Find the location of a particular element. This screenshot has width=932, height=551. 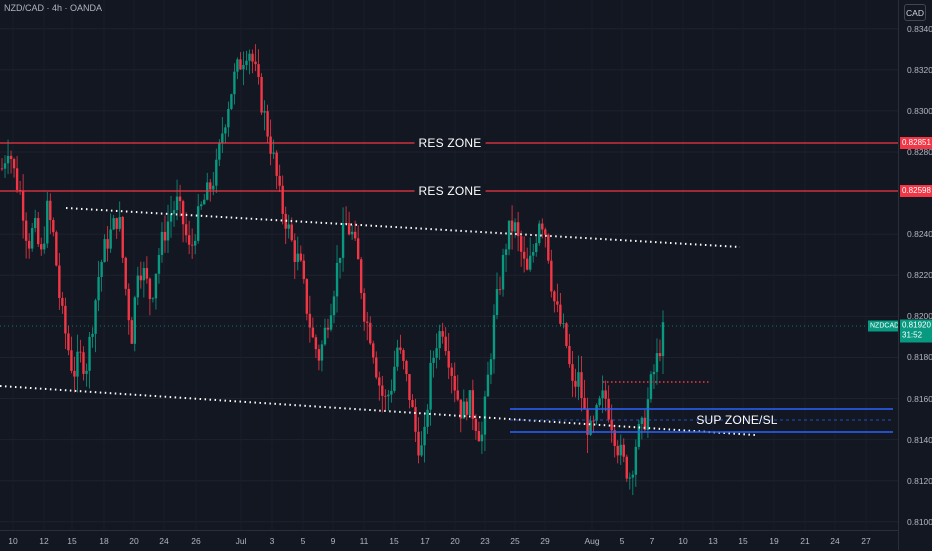

lower-trendline is located at coordinates (378, 410).